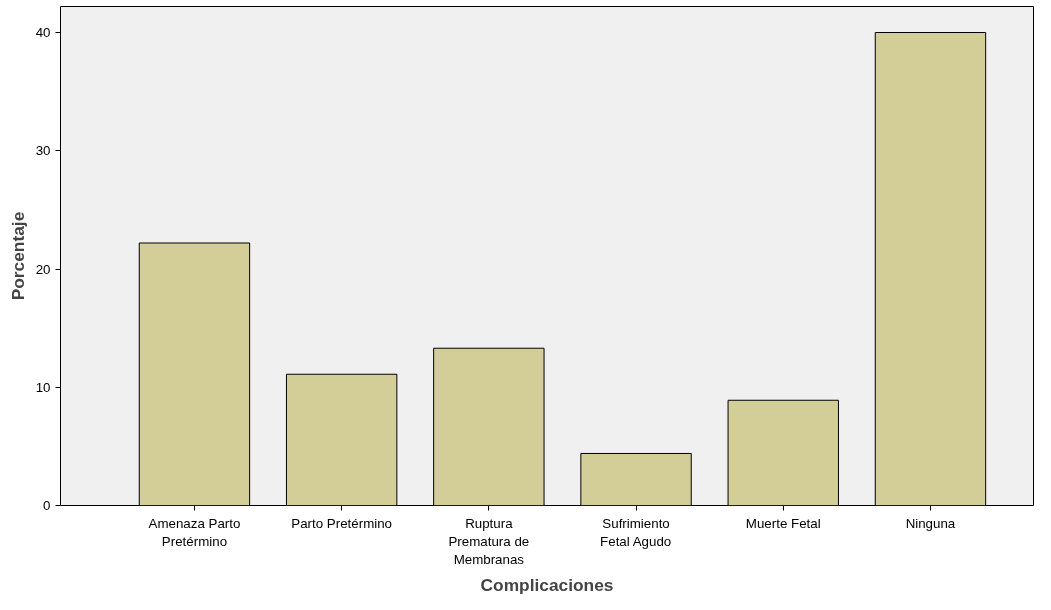 This screenshot has width=1051, height=610. I want to click on y-tick-label: 30, so click(43, 151).